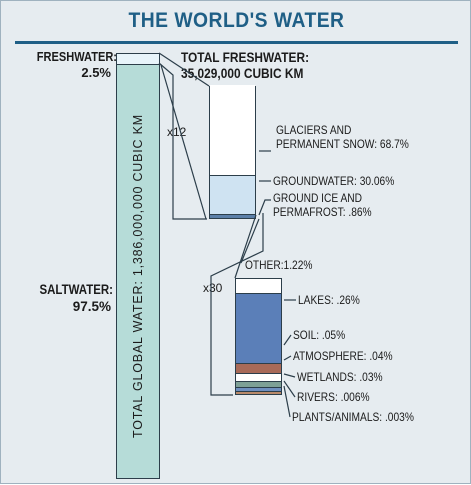  Describe the element at coordinates (322, 212) in the screenshot. I see `ground-ice-label-line2: PERMAFROST: .86%` at that location.